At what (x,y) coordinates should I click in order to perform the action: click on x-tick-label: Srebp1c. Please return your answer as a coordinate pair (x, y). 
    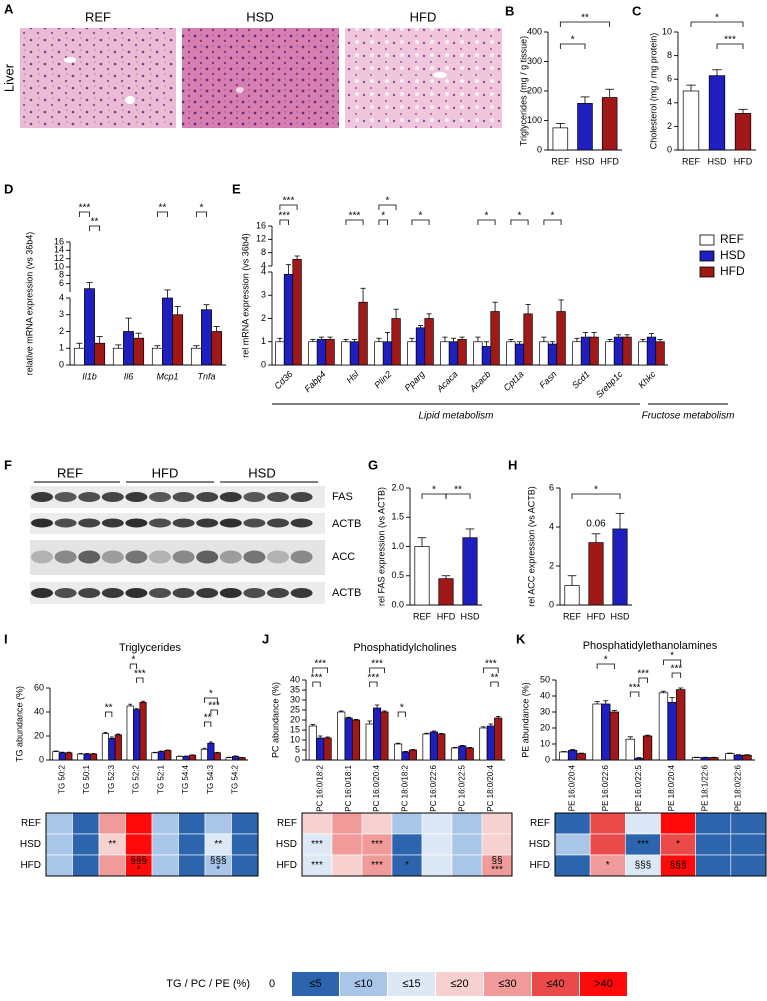
    Looking at the image, I should click on (609, 384).